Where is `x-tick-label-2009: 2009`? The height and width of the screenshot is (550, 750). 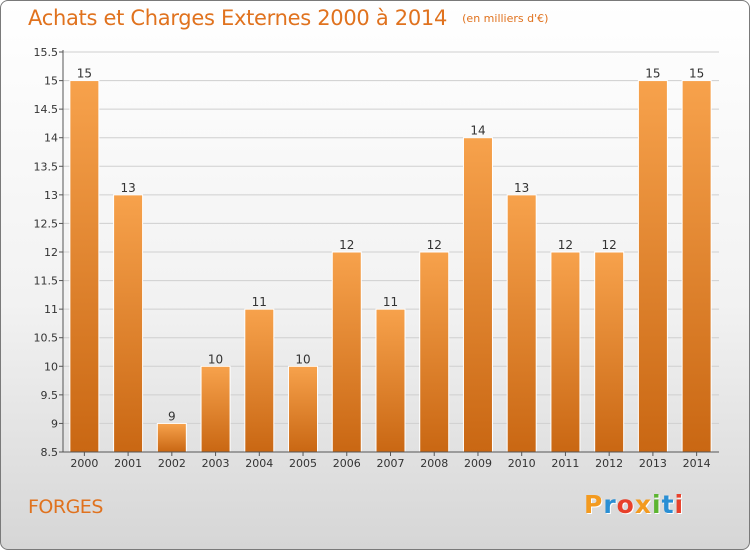 x-tick-label-2009: 2009 is located at coordinates (478, 463).